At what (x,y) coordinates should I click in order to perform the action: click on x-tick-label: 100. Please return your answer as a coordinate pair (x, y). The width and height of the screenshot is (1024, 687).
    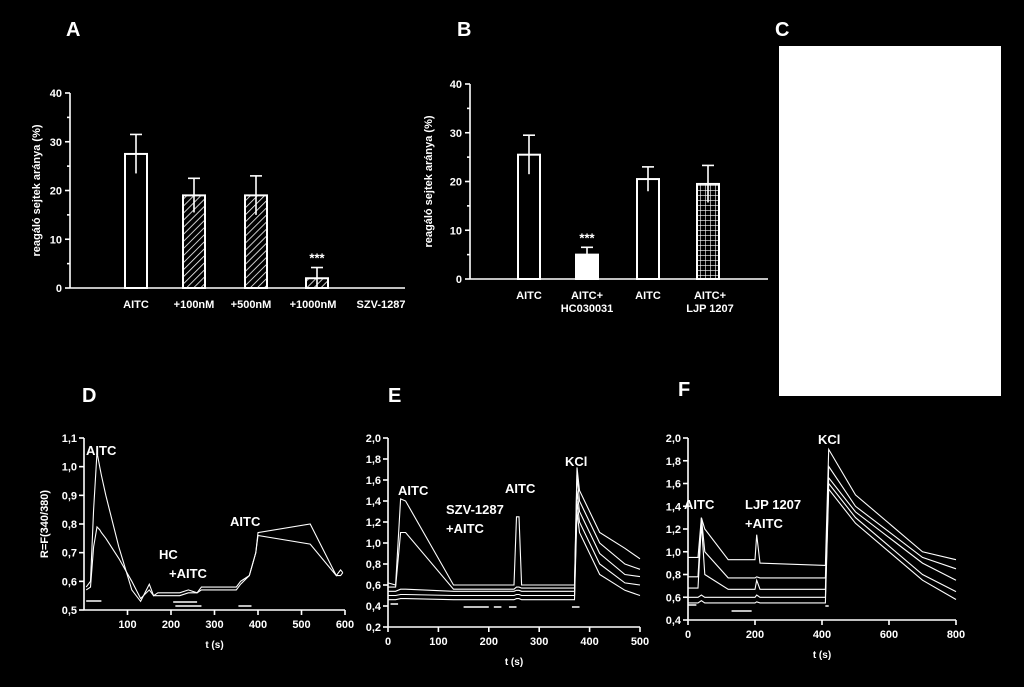
    Looking at the image, I should click on (438, 642).